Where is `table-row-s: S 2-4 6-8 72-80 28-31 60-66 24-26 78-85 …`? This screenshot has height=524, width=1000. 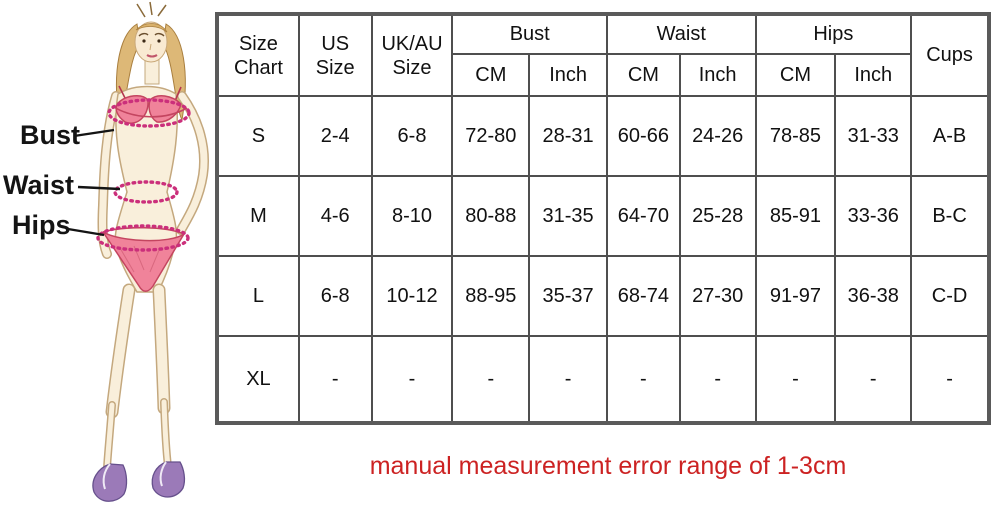
table-row-s: S 2-4 6-8 72-80 28-31 60-66 24-26 78-85 … is located at coordinates (603, 136).